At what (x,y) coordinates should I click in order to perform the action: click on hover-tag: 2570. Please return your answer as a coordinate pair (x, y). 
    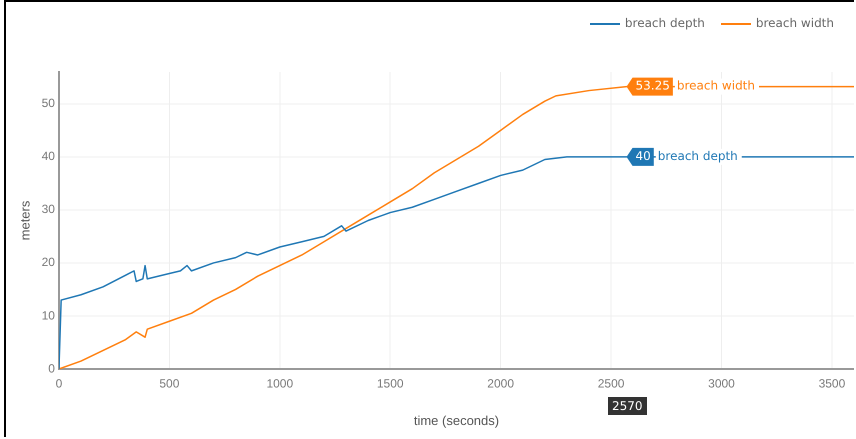
    Looking at the image, I should click on (627, 406).